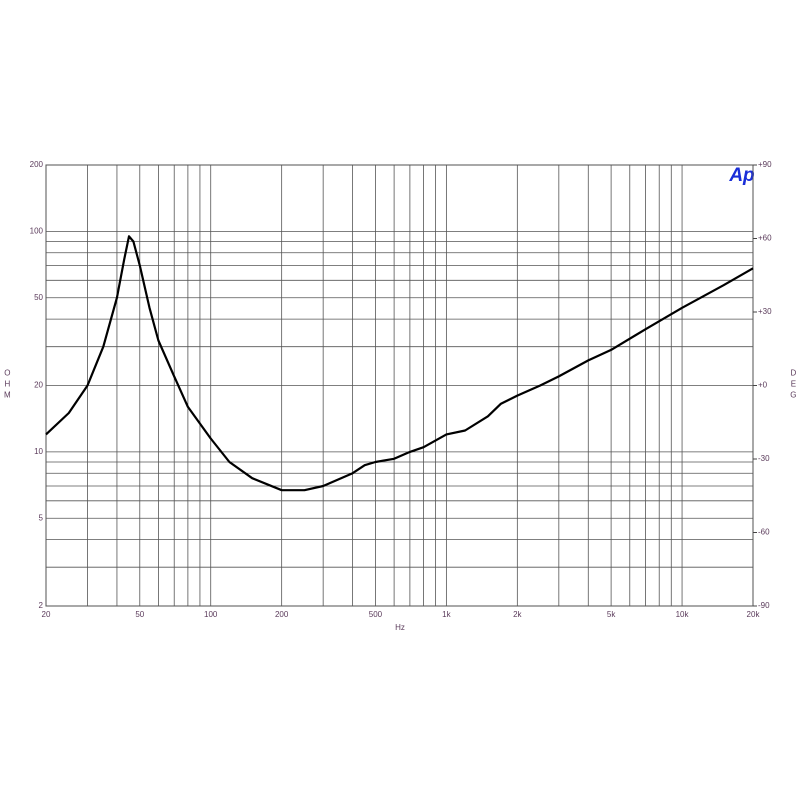  I want to click on x-tick-label: 20k, so click(754, 614).